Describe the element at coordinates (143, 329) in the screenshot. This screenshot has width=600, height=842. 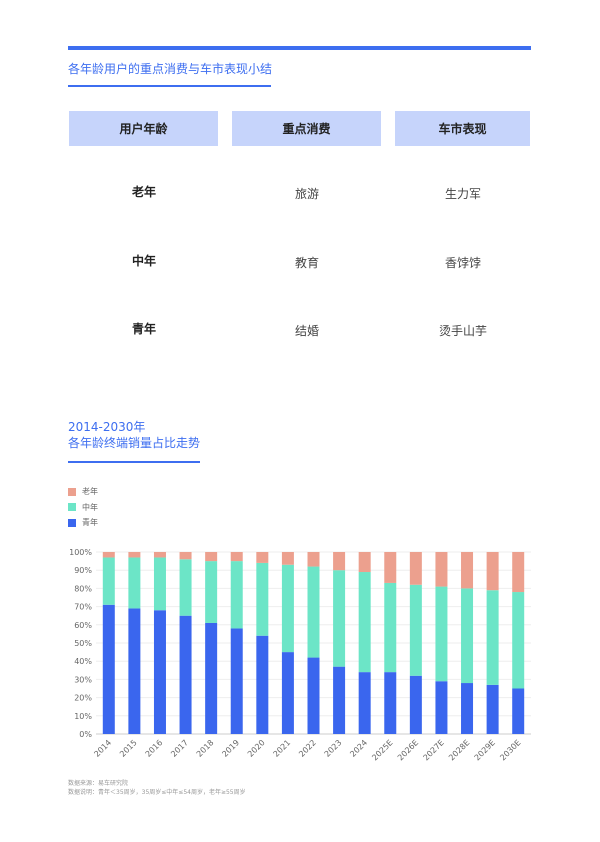
I see `table-row-age: 青年` at that location.